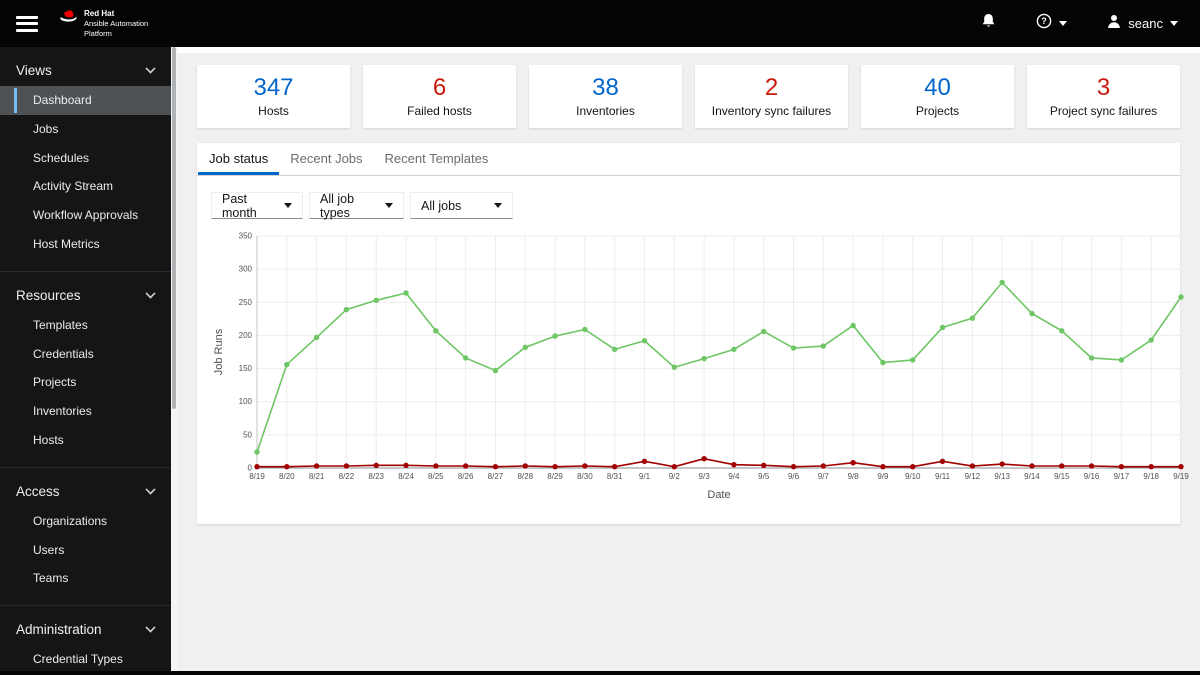 This screenshot has height=675, width=1200. I want to click on scrollbar-thumb, so click(174, 228).